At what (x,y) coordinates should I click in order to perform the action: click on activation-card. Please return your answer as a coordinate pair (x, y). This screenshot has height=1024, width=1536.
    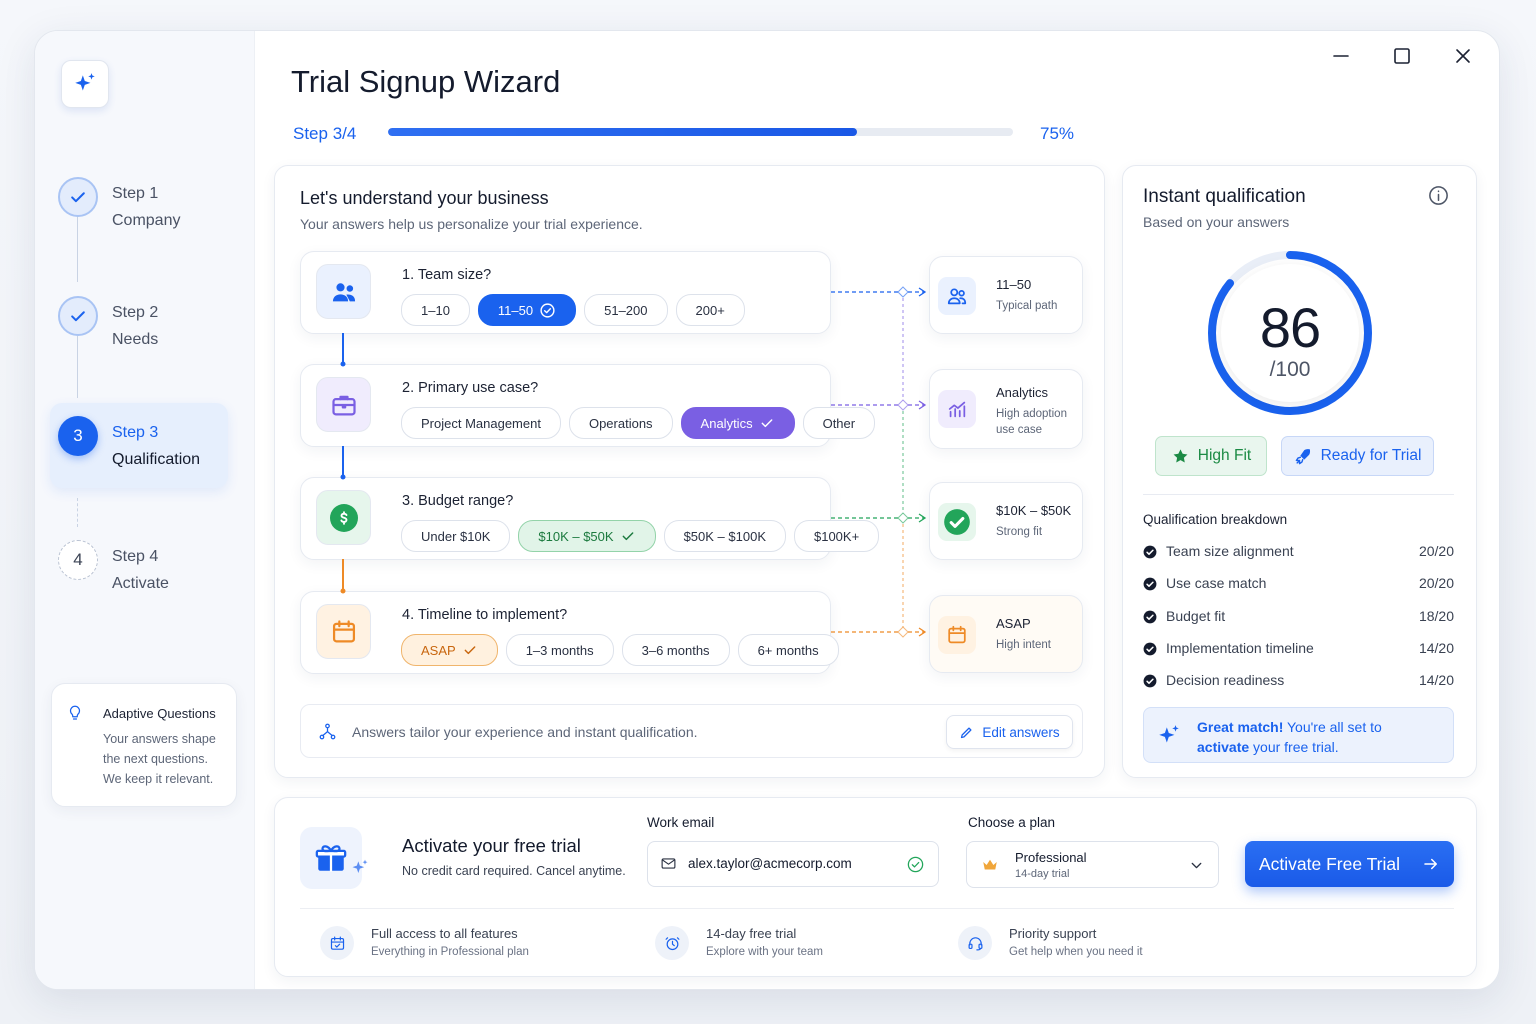
    Looking at the image, I should click on (875, 887).